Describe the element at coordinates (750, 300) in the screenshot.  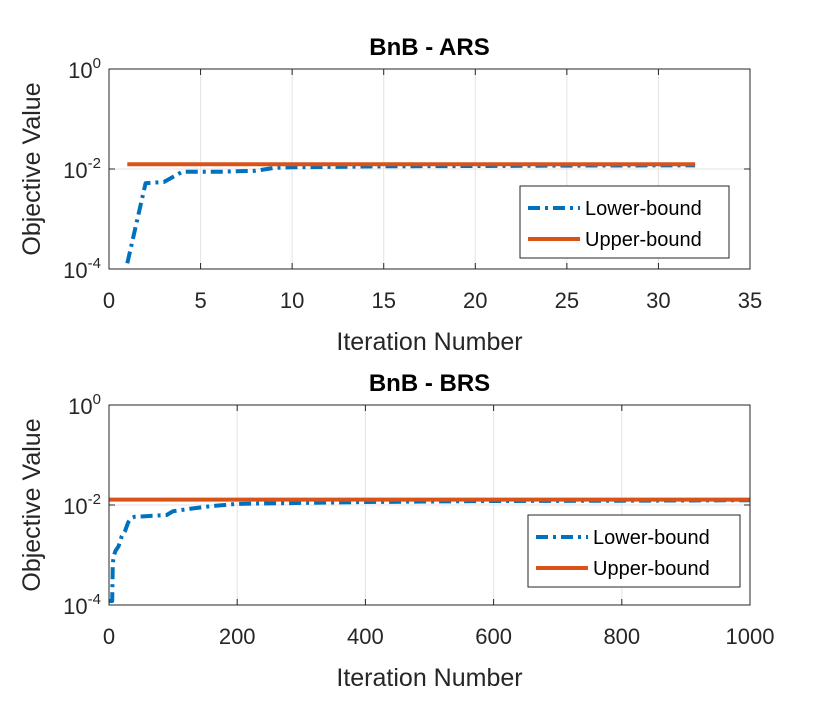
I see `x-tick-label: 35` at that location.